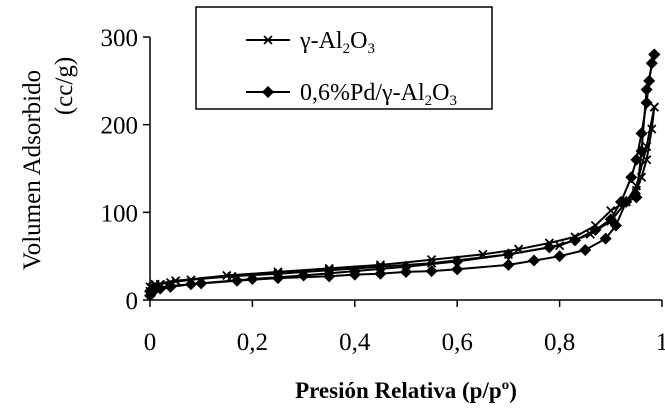 The image size is (665, 411). I want to click on y-tick-label: 100, so click(120, 213).